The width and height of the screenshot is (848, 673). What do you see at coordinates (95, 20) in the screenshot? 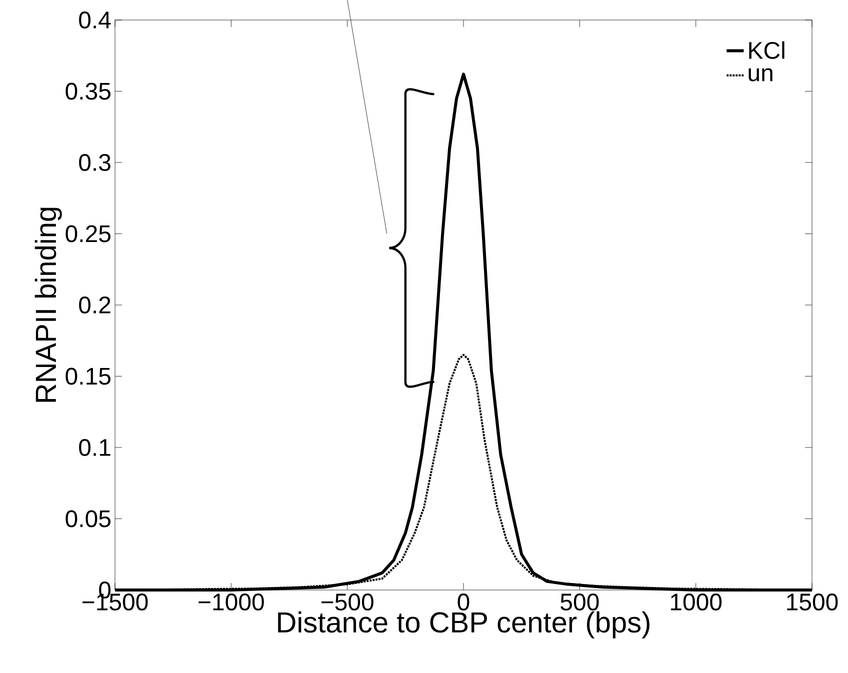
I see `y-tick-label: 0.4` at bounding box center [95, 20].